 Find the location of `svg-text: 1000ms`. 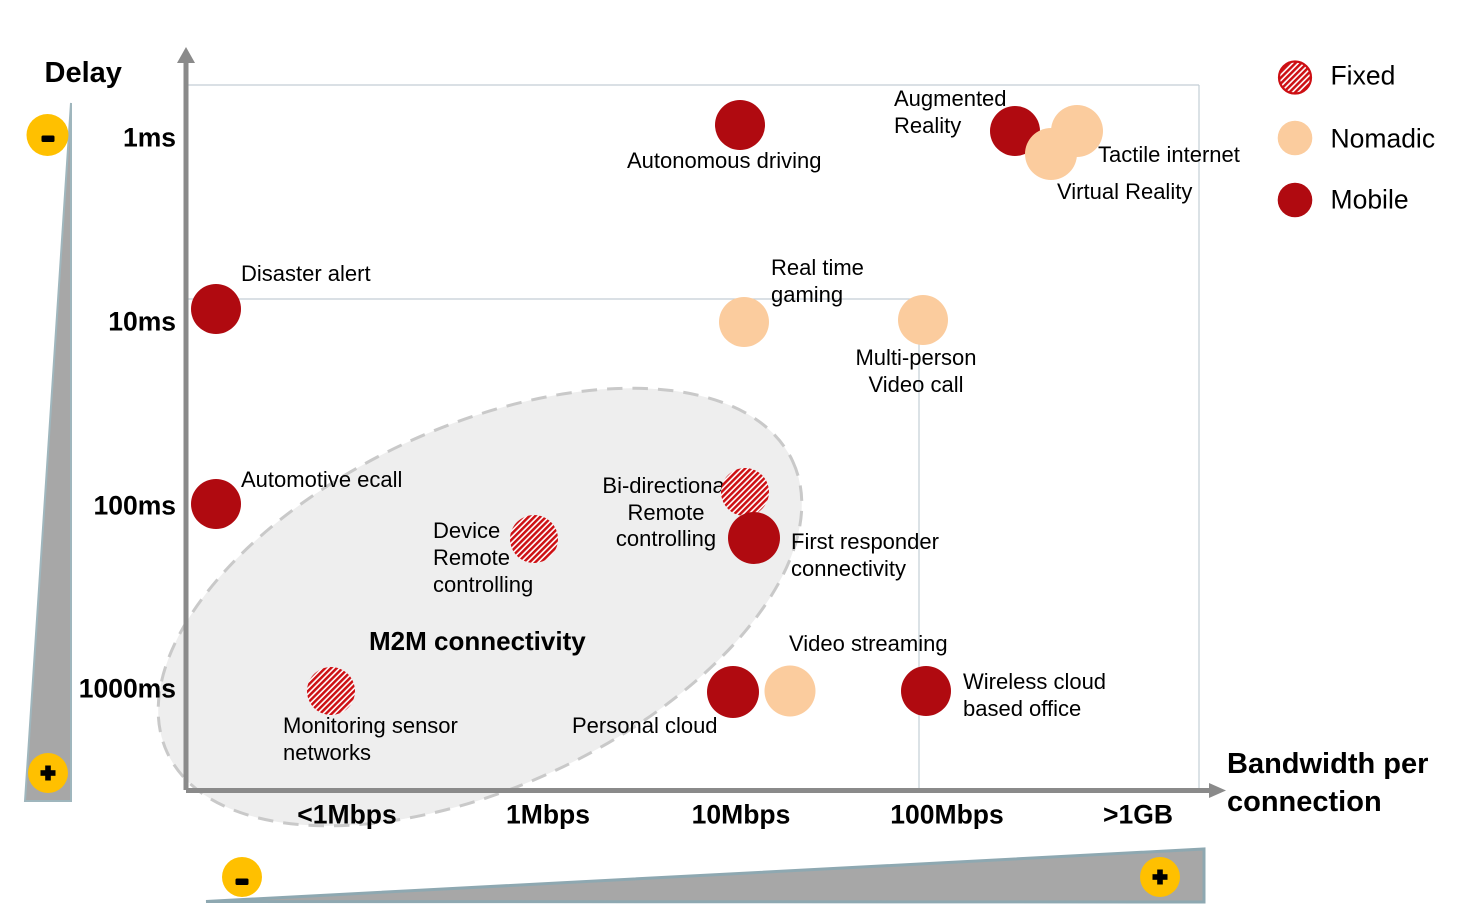

svg-text: 1000ms is located at coordinates (127, 689).